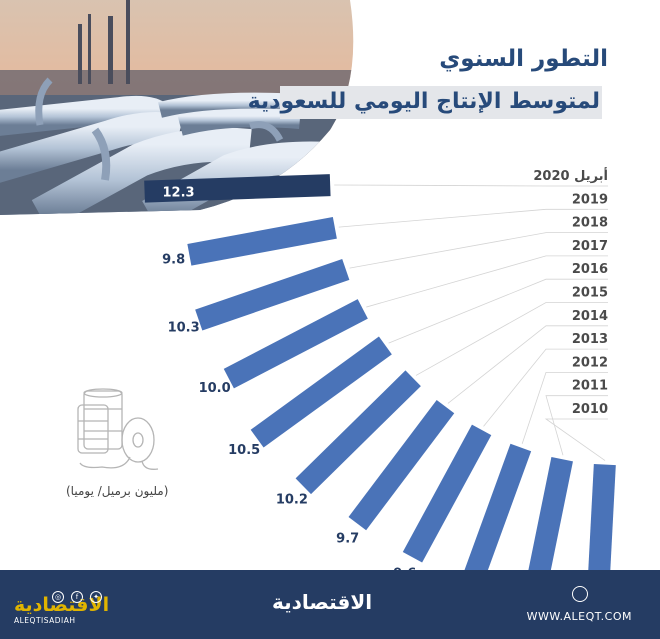 The image size is (660, 639). I want to click on value-label: 9.8, so click(173, 260).